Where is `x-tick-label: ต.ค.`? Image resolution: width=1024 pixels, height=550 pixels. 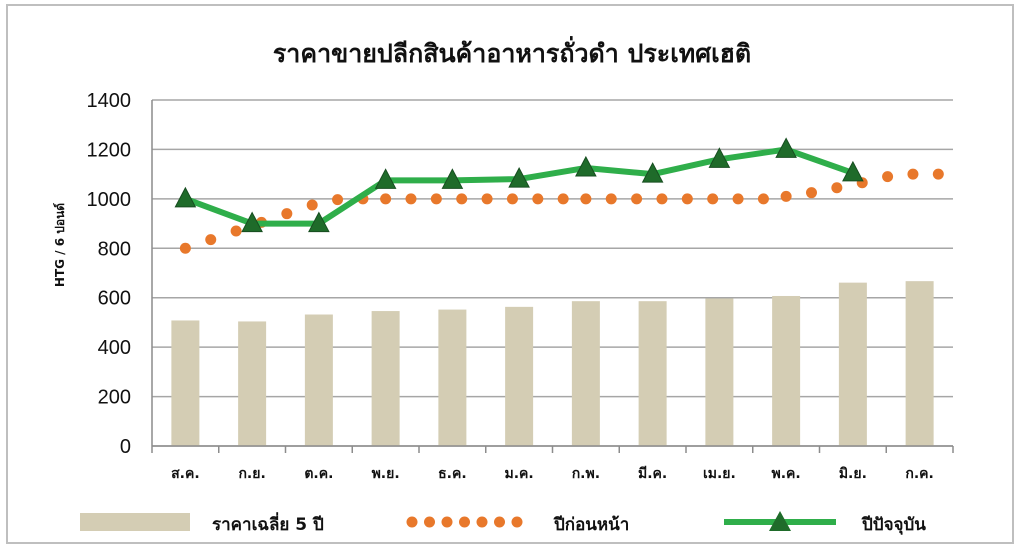 x-tick-label: ต.ค. is located at coordinates (318, 474).